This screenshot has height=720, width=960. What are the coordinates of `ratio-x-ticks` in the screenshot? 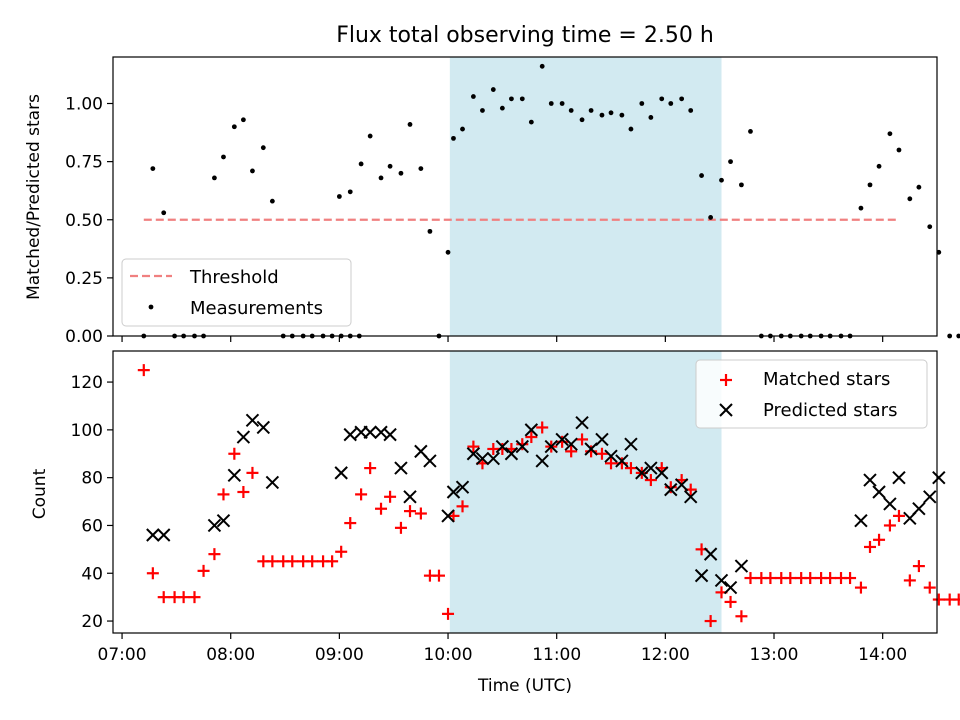 It's located at (502, 339).